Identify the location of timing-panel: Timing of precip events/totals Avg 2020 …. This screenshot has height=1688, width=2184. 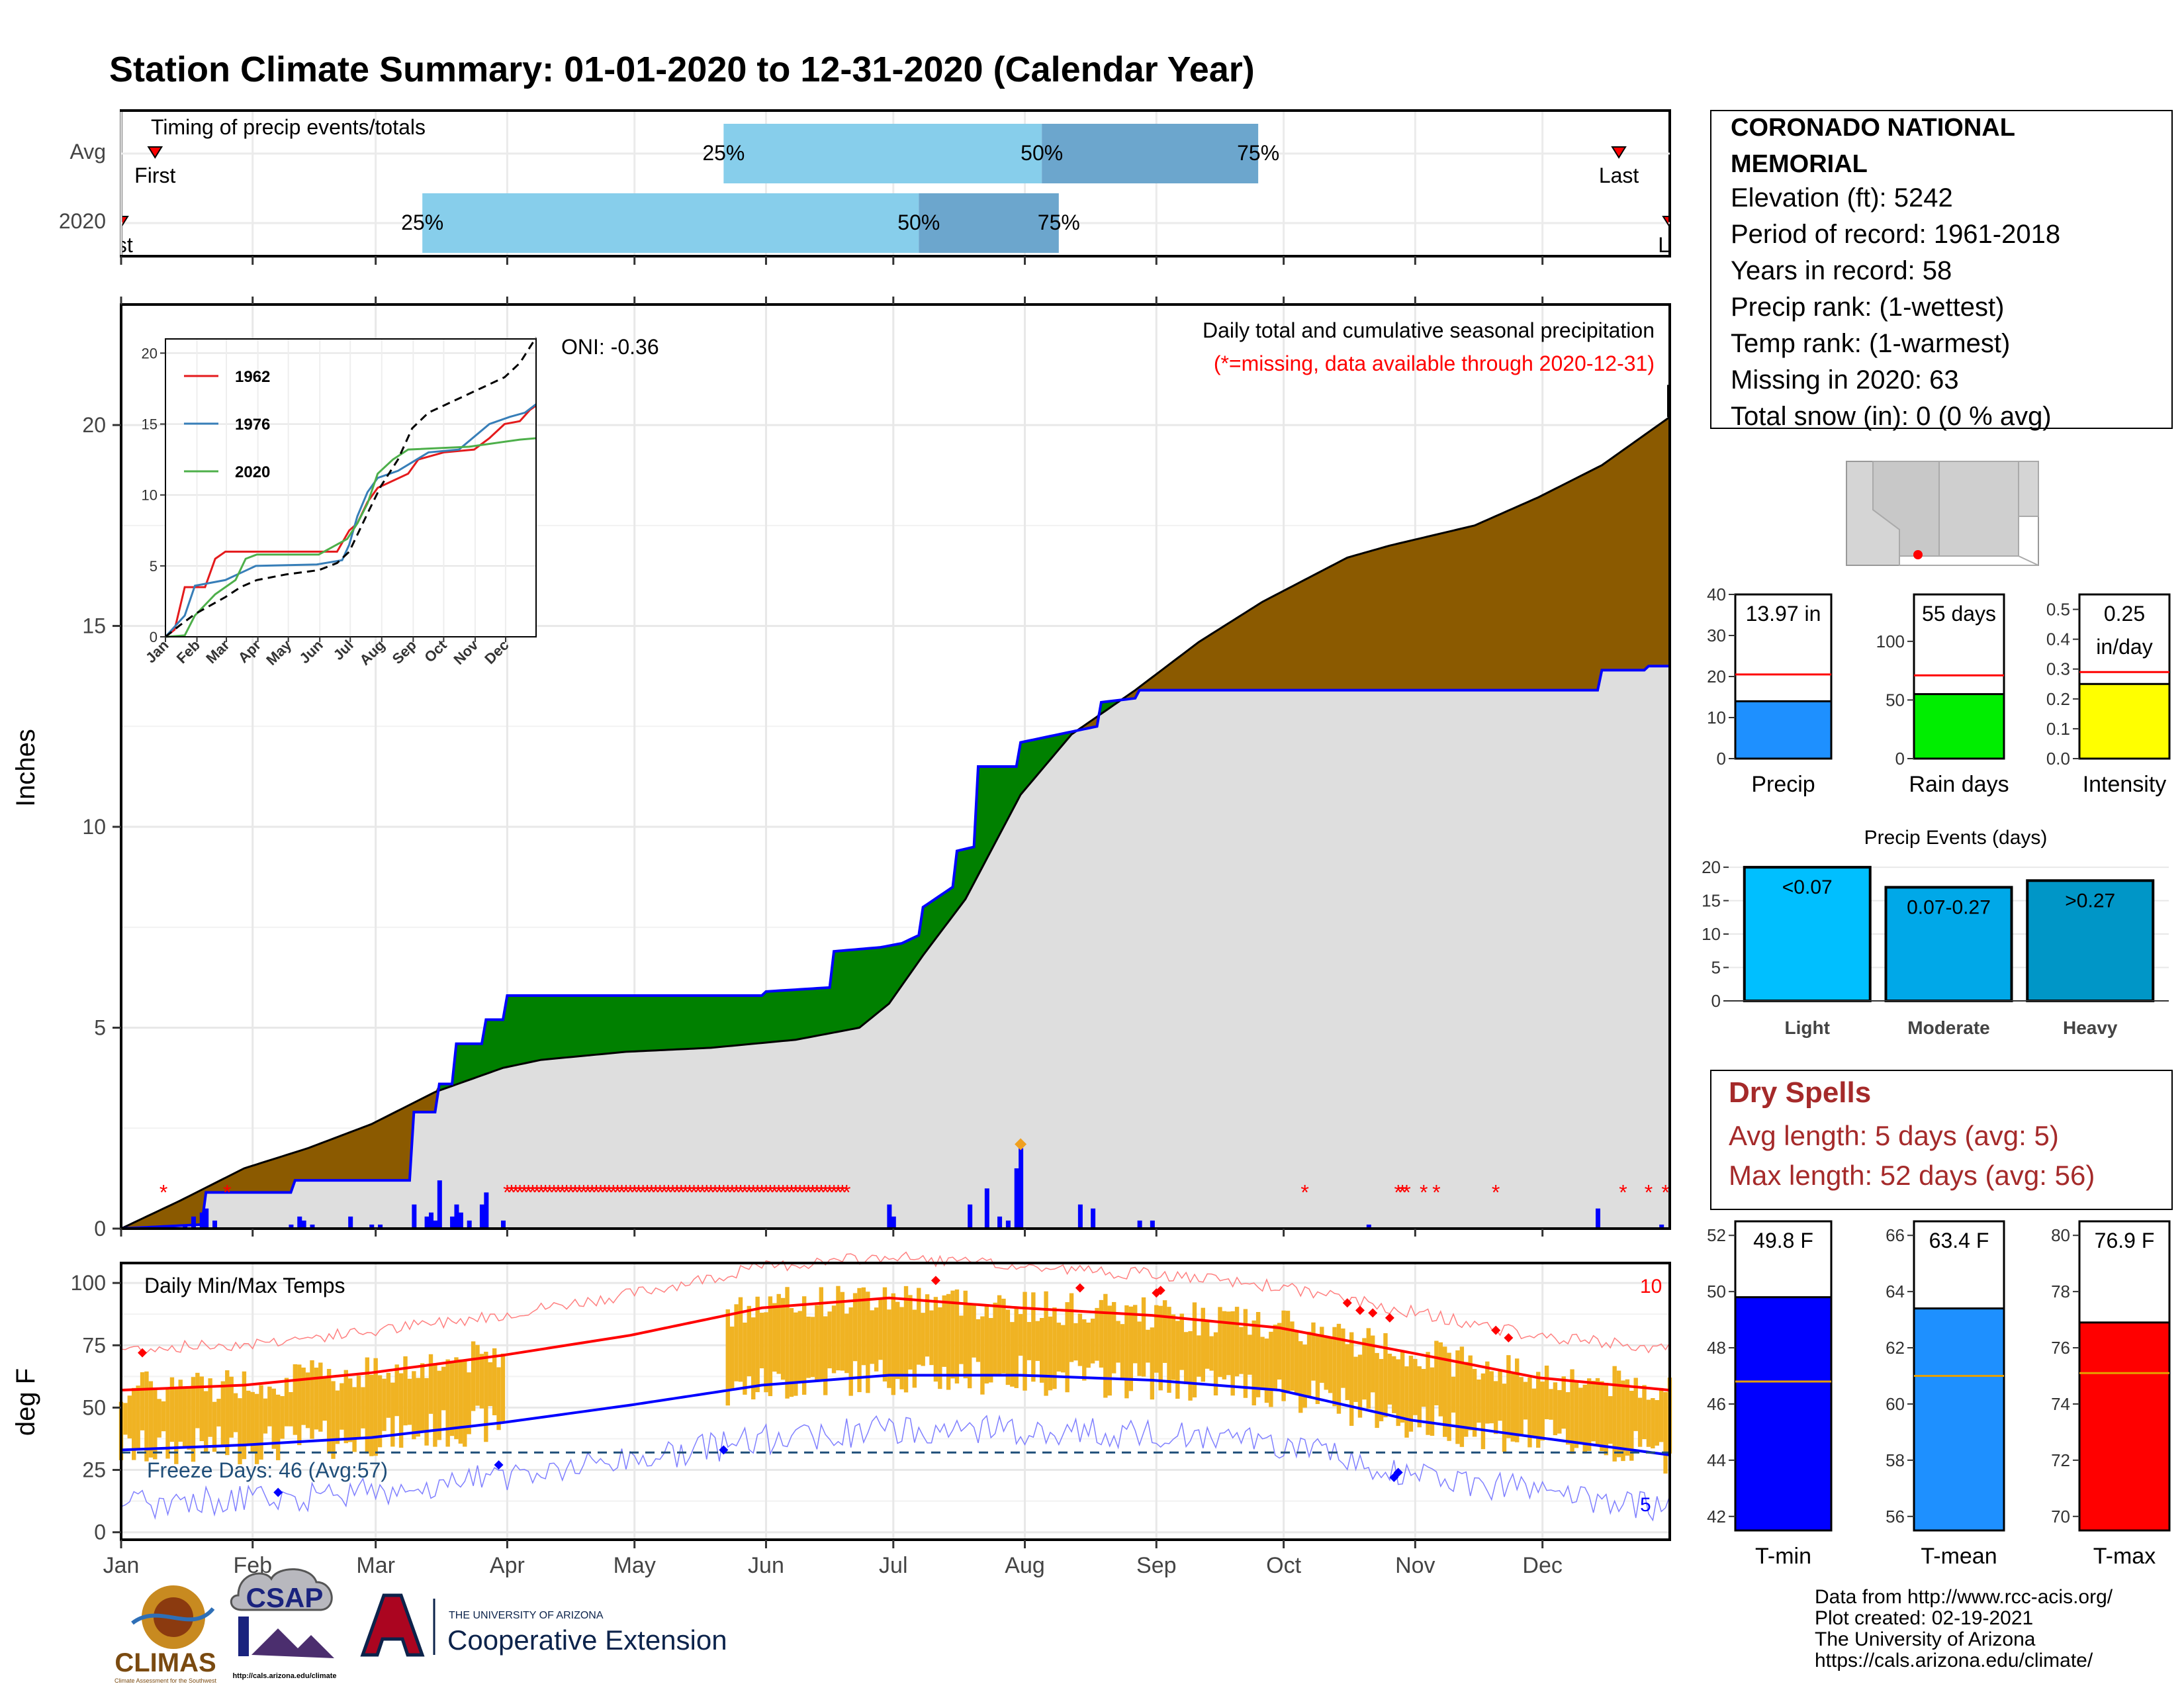
(865, 187).